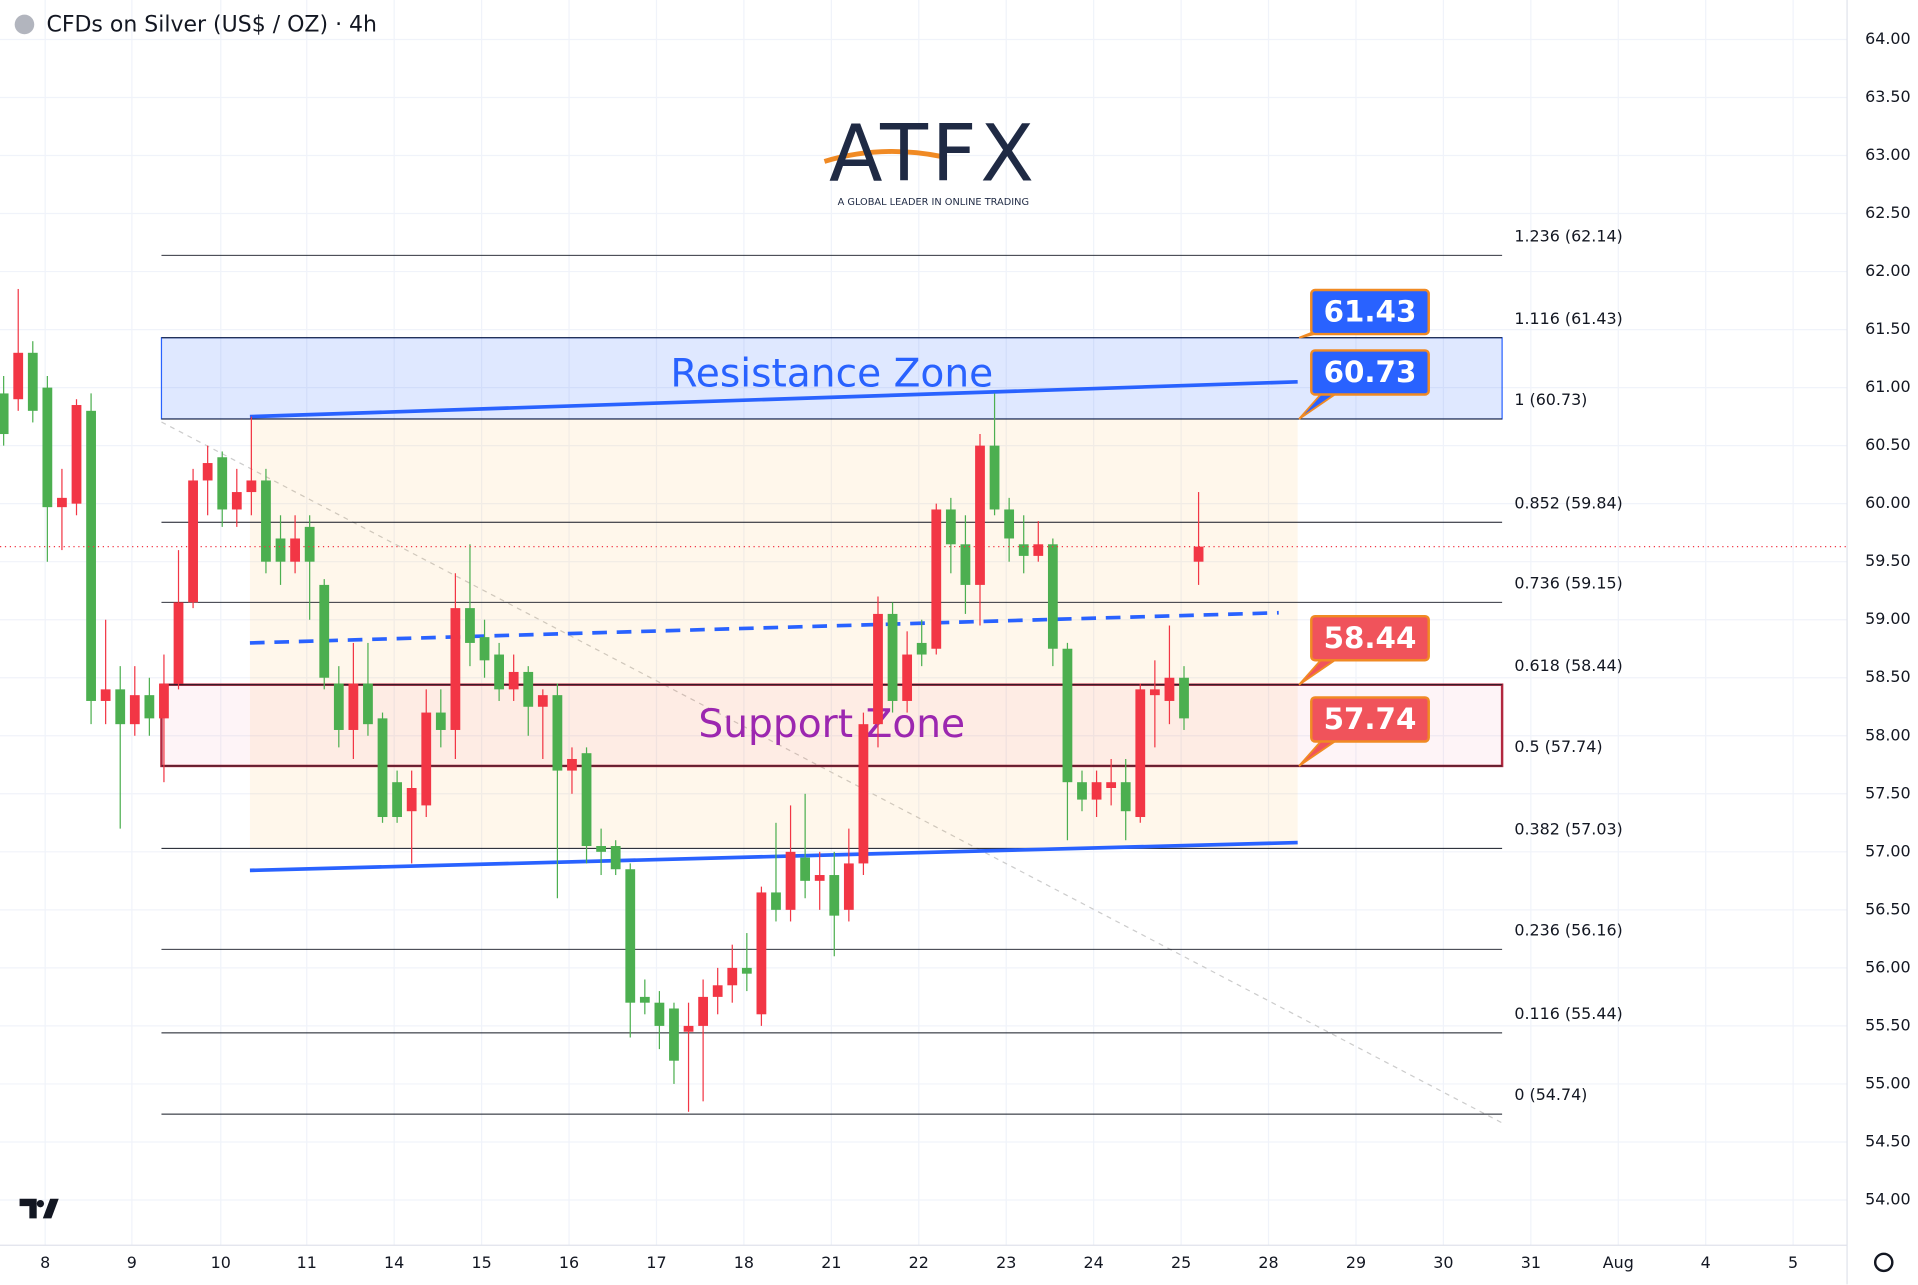  What do you see at coordinates (1793, 1262) in the screenshot?
I see `x-tick-label: 5` at bounding box center [1793, 1262].